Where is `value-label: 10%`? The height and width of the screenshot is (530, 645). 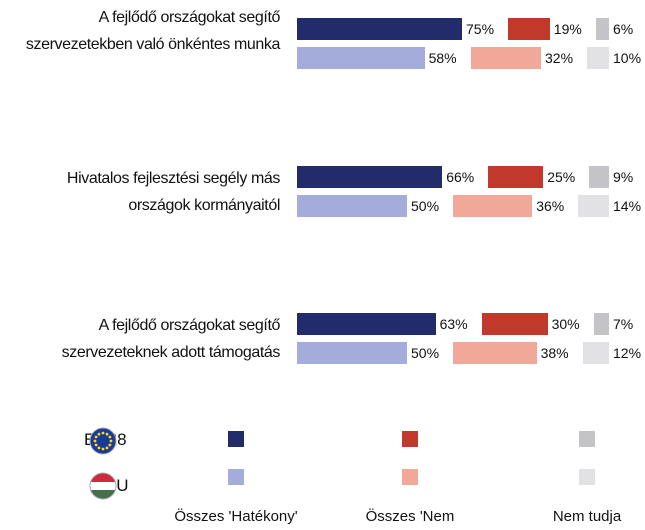
value-label: 10% is located at coordinates (627, 58).